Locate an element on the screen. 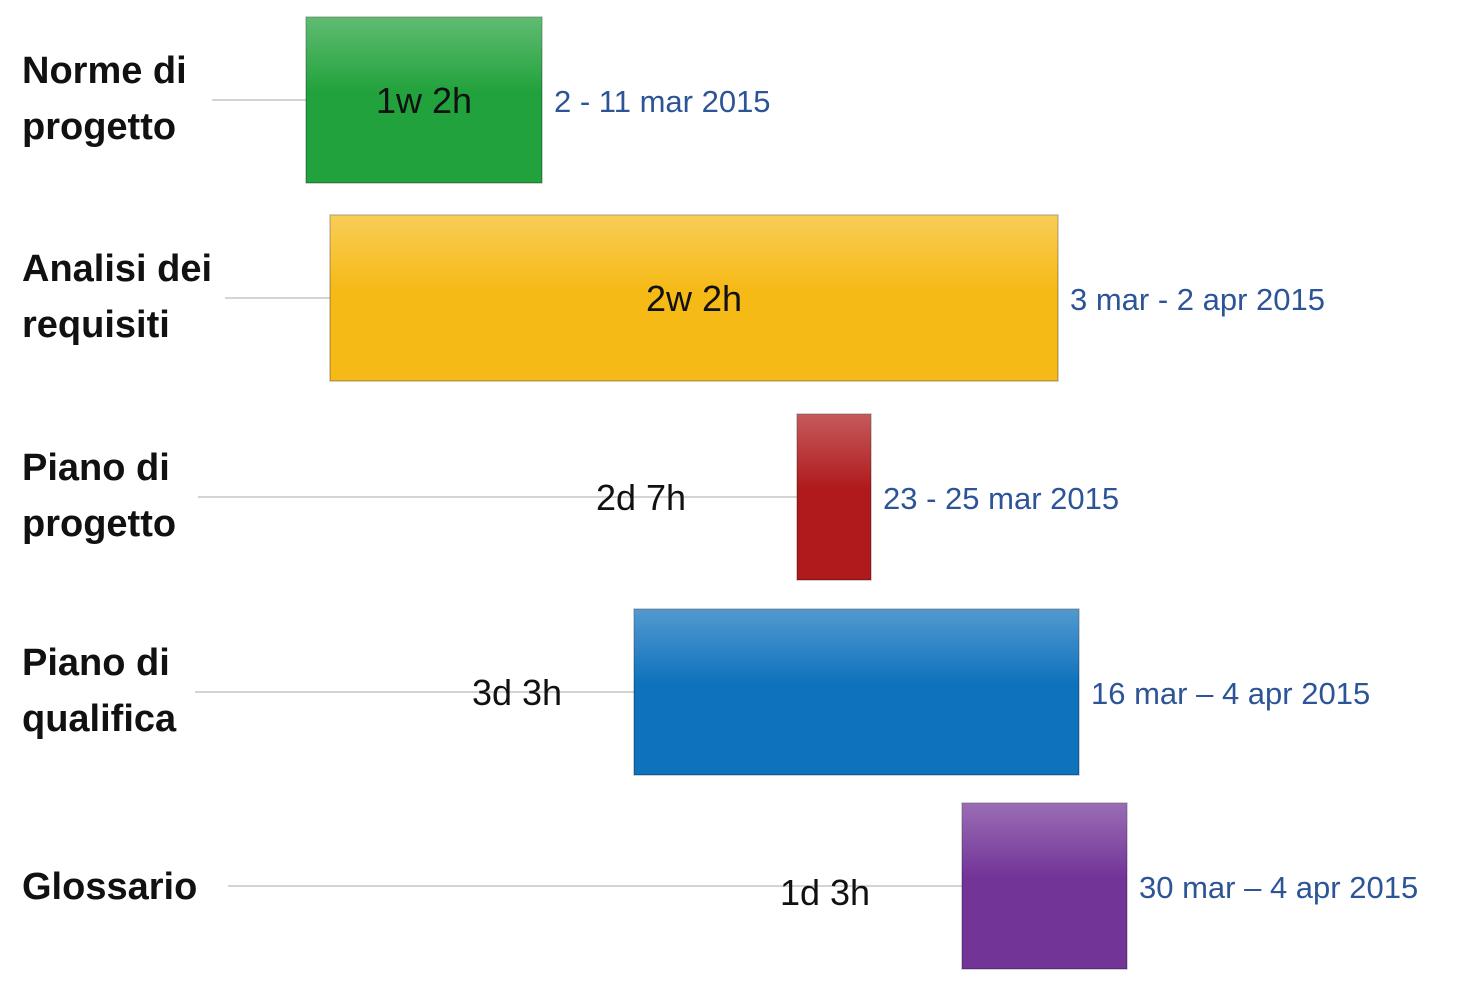 This screenshot has height=1000, width=1461. task-label: Glossario is located at coordinates (109, 887).